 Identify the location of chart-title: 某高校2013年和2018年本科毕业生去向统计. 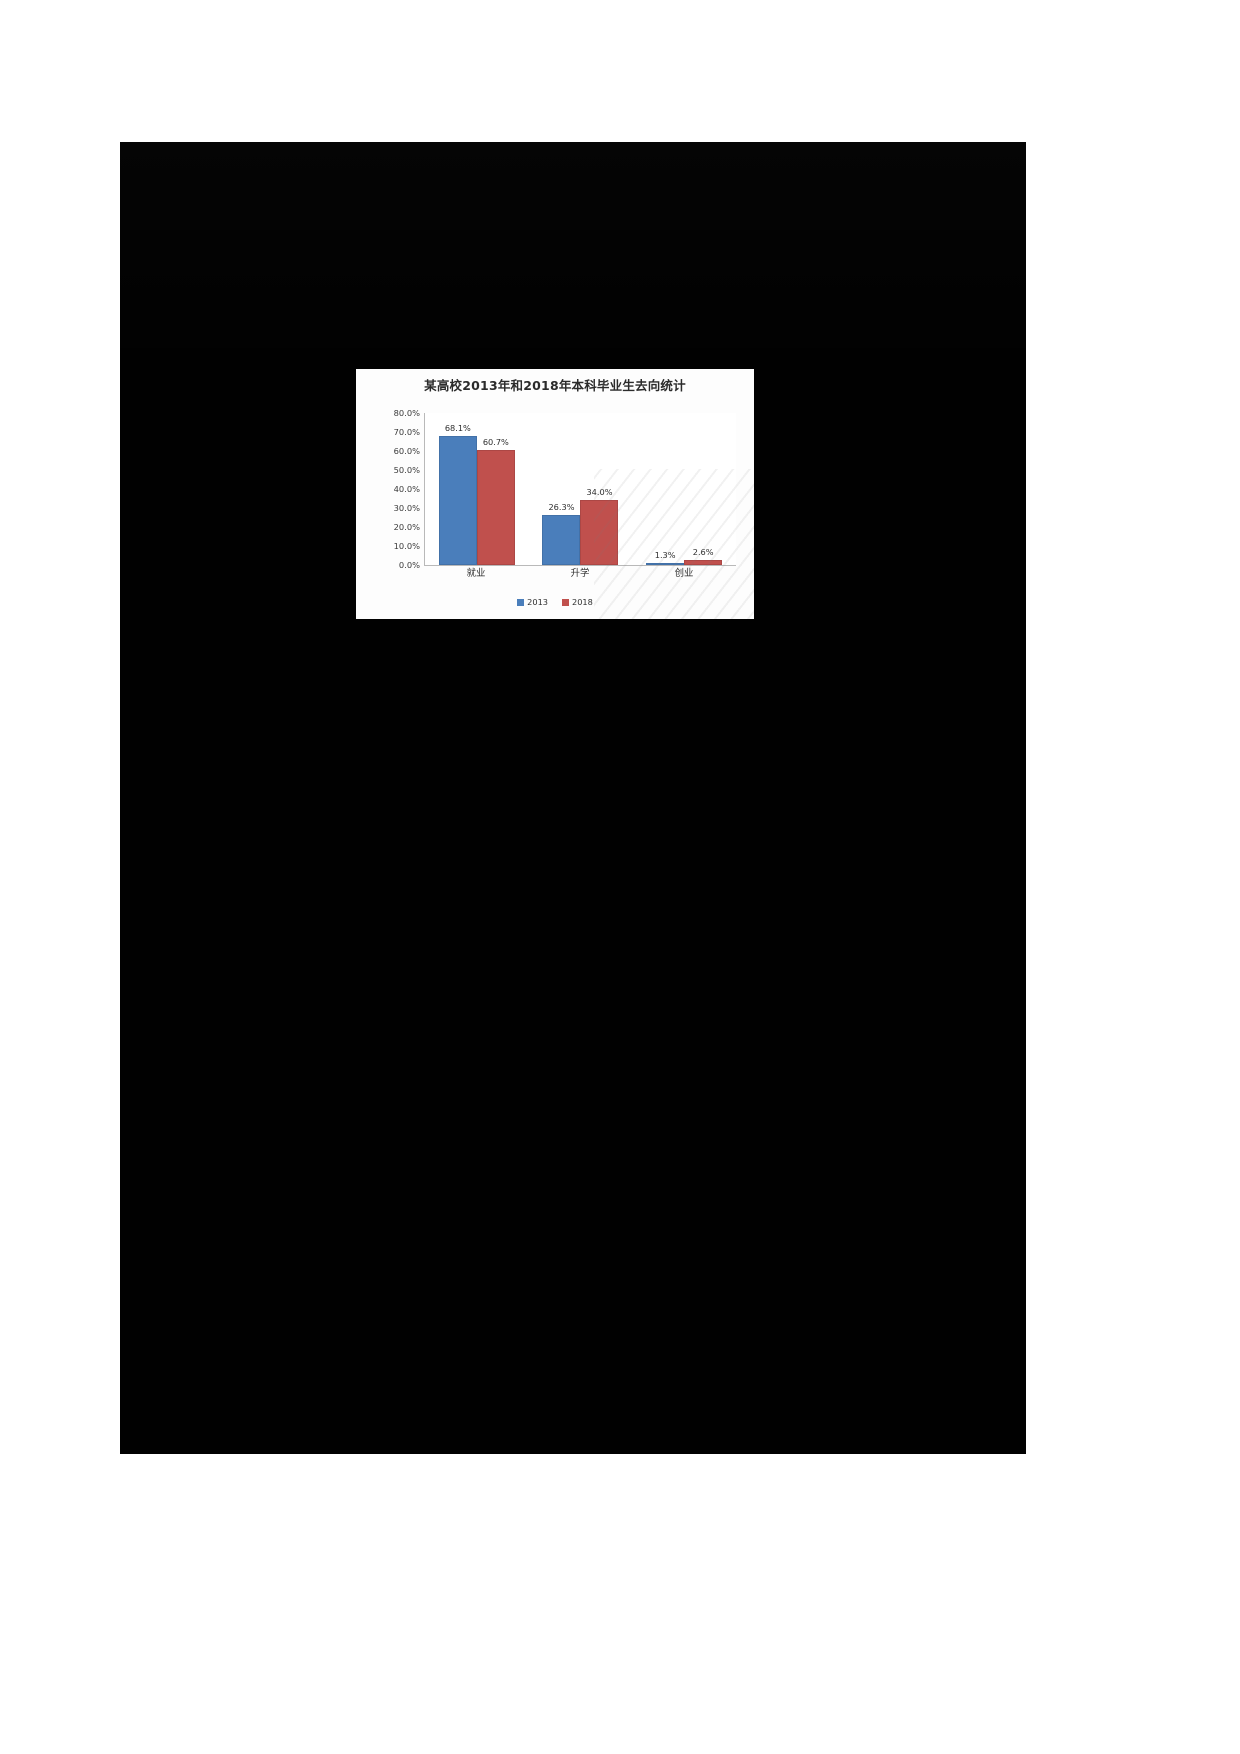
(555, 385).